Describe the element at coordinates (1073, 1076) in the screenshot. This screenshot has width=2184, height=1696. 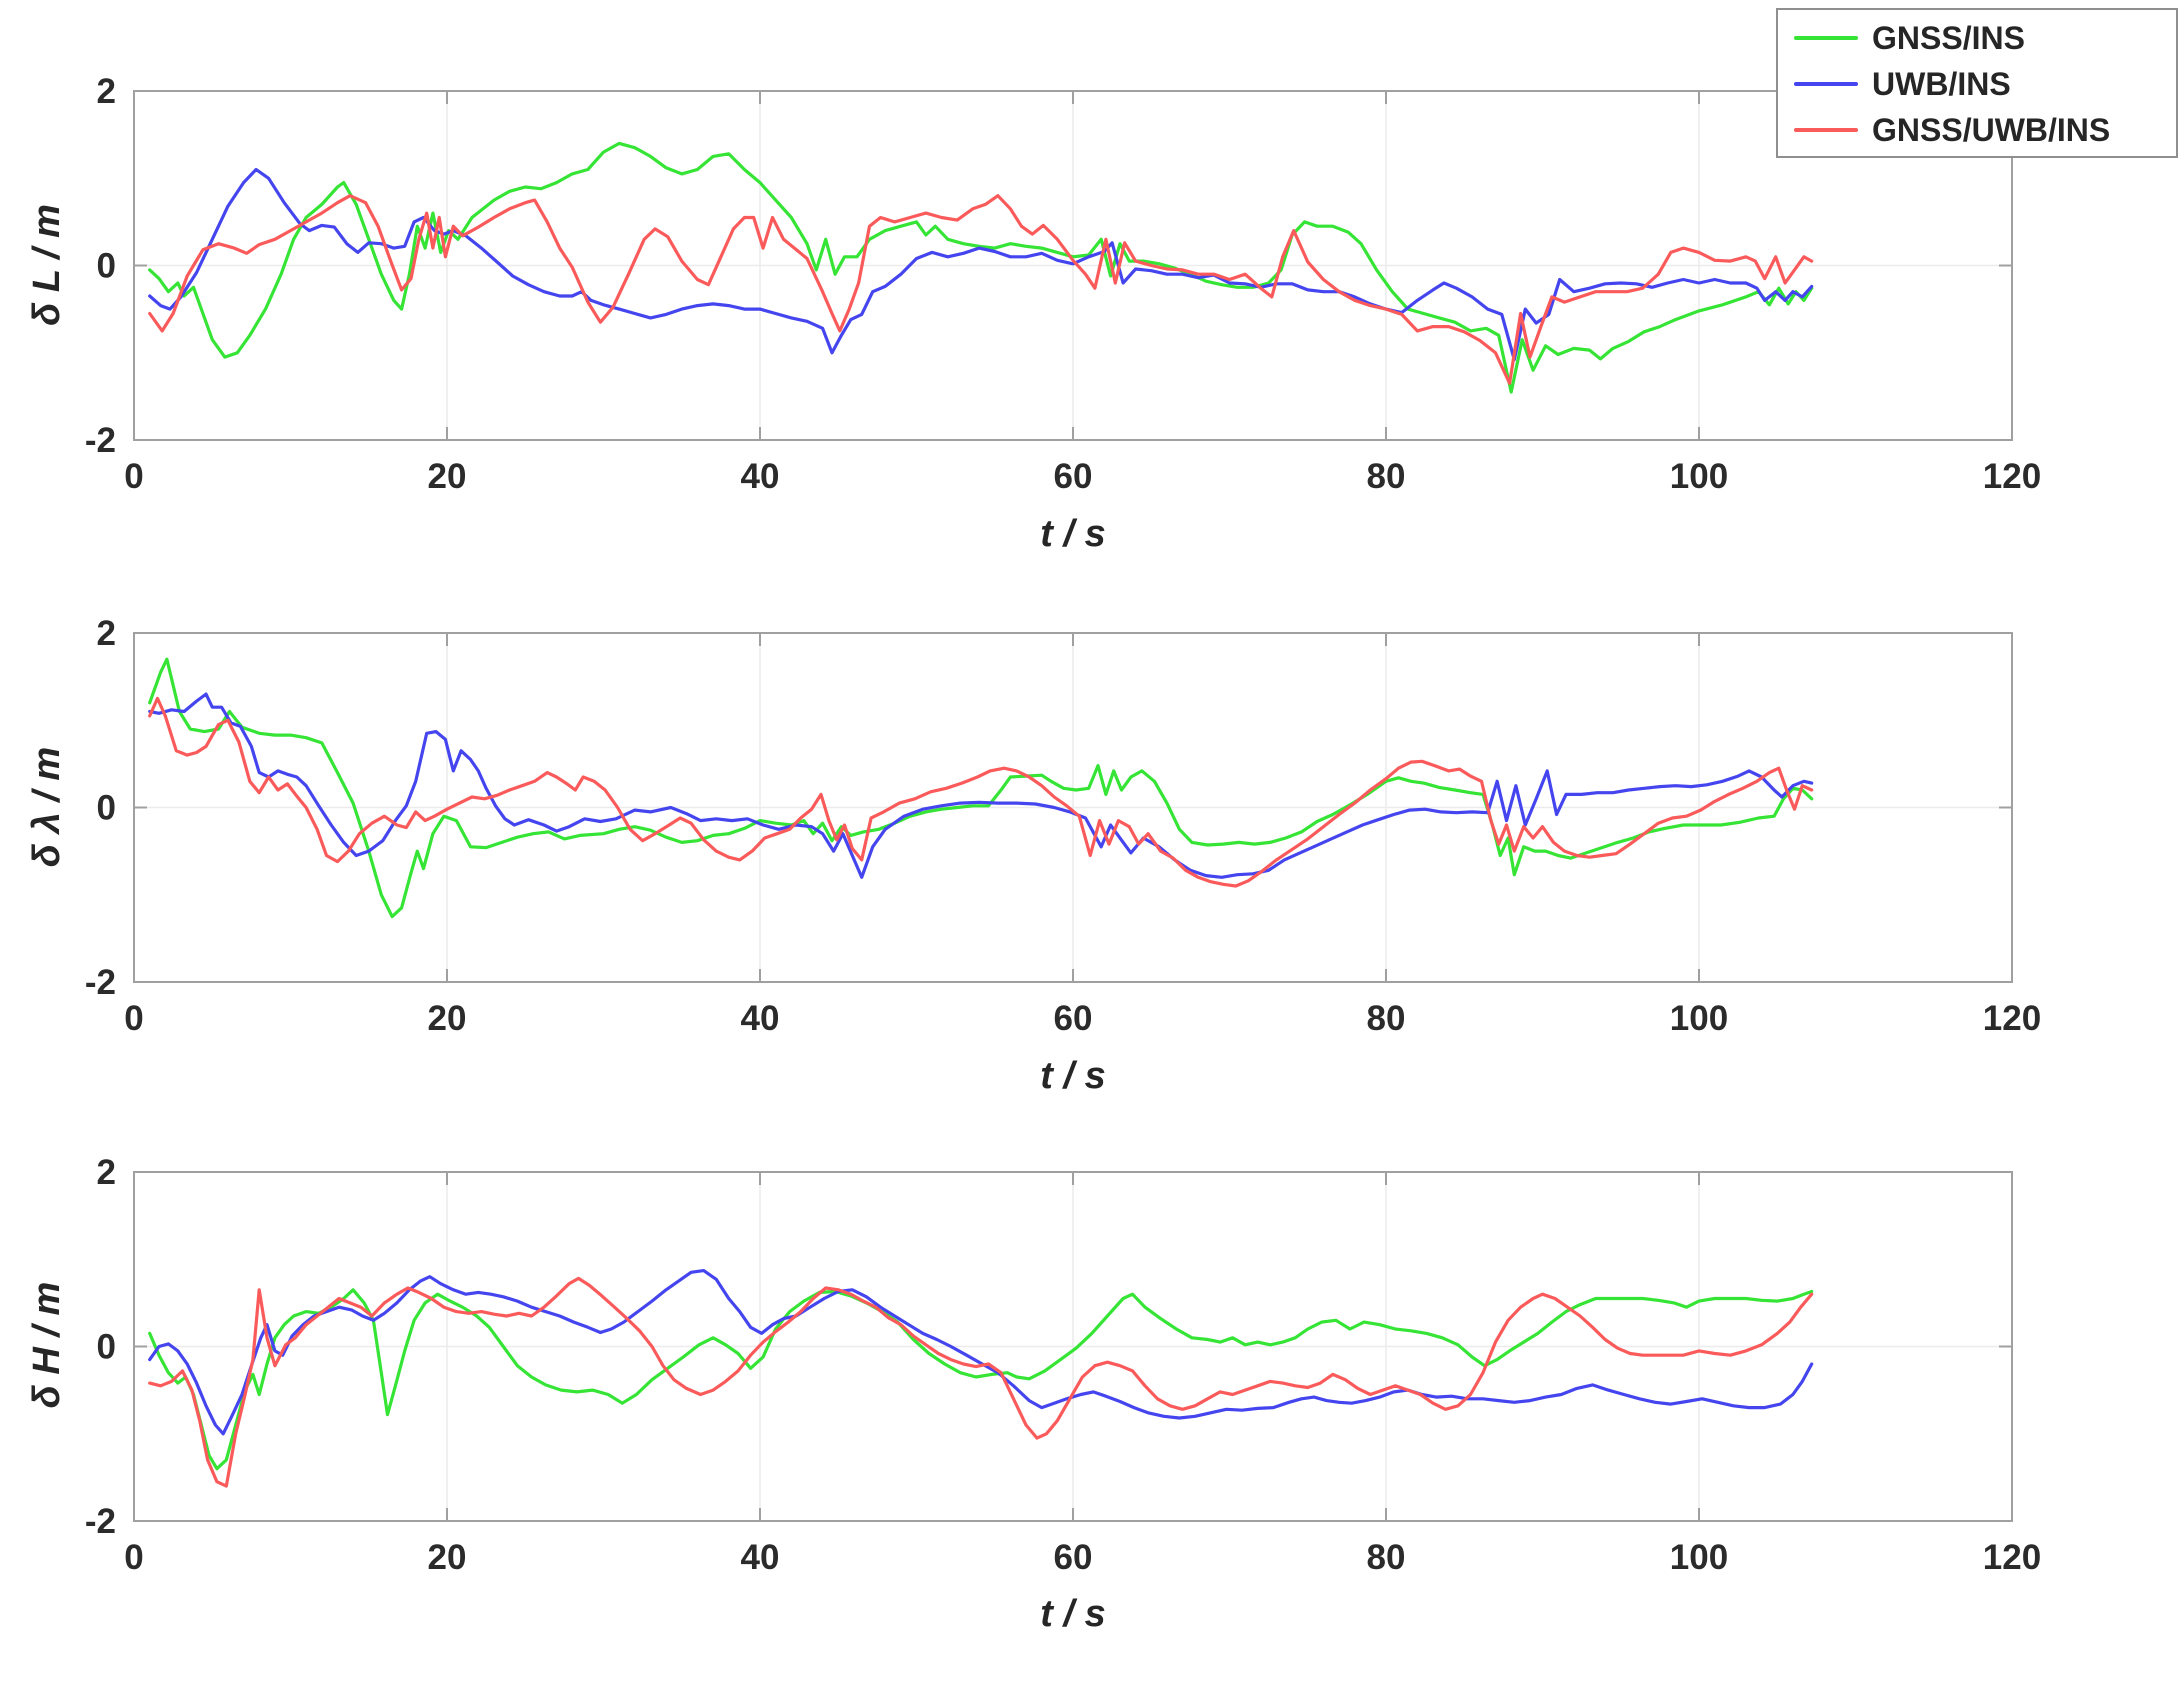
I see `xlabel-subplot-2: t / s` at that location.